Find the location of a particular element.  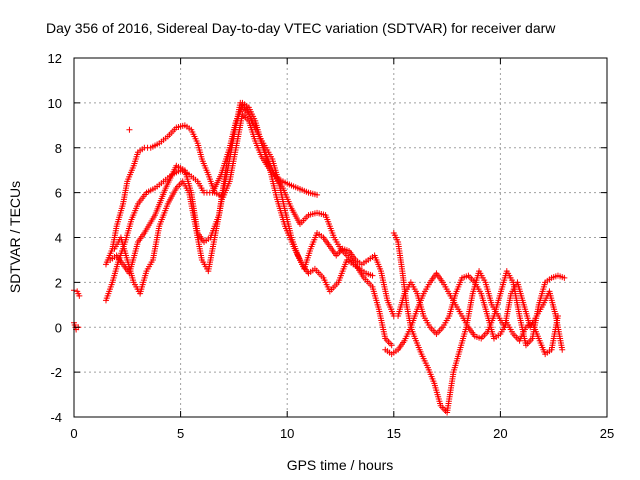

x-tick-label: 0 is located at coordinates (73, 433).